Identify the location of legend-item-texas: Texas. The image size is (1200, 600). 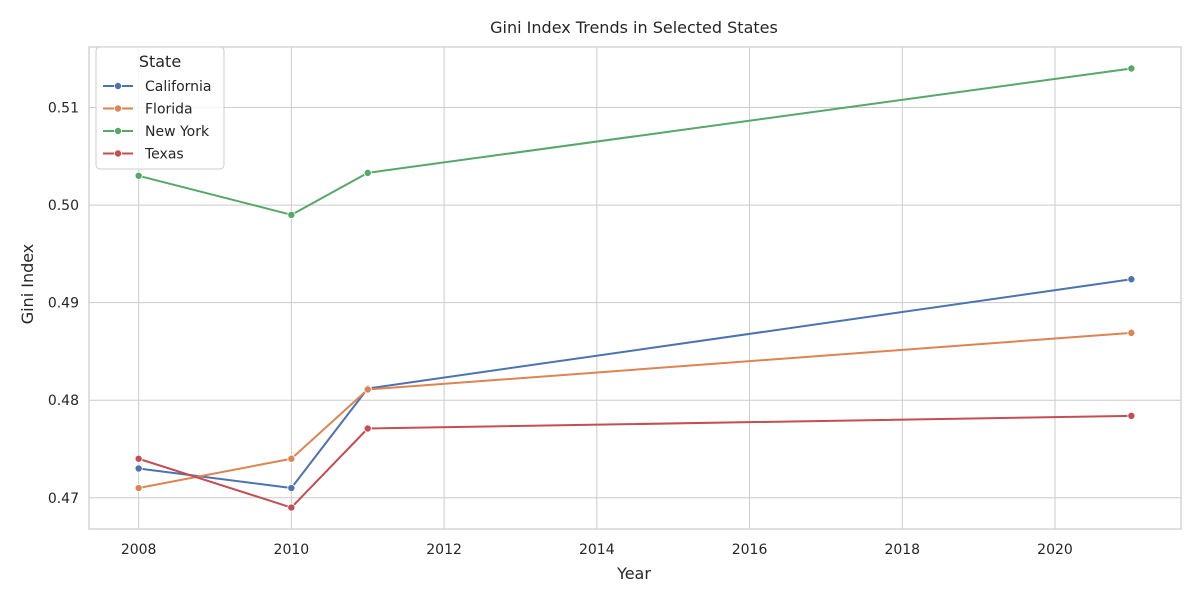
(143, 155).